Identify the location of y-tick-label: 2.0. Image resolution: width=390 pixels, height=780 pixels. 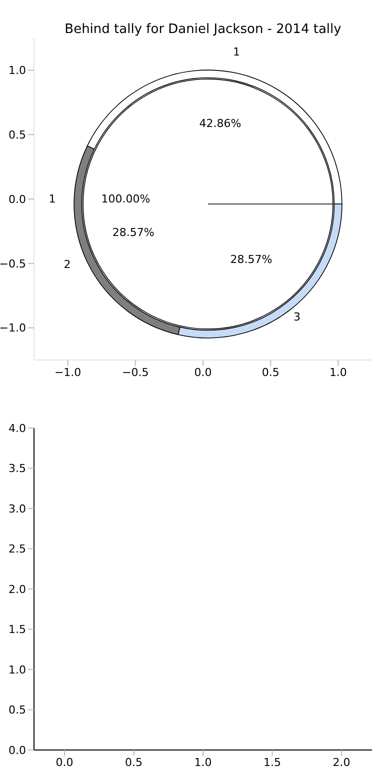
(17, 589).